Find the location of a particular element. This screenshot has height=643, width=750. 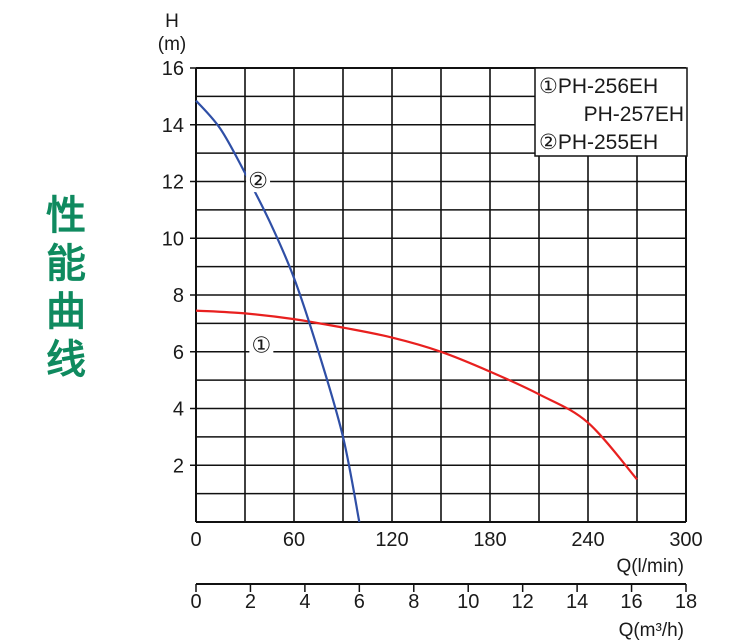

side-title-char: 线 is located at coordinates (66, 360).